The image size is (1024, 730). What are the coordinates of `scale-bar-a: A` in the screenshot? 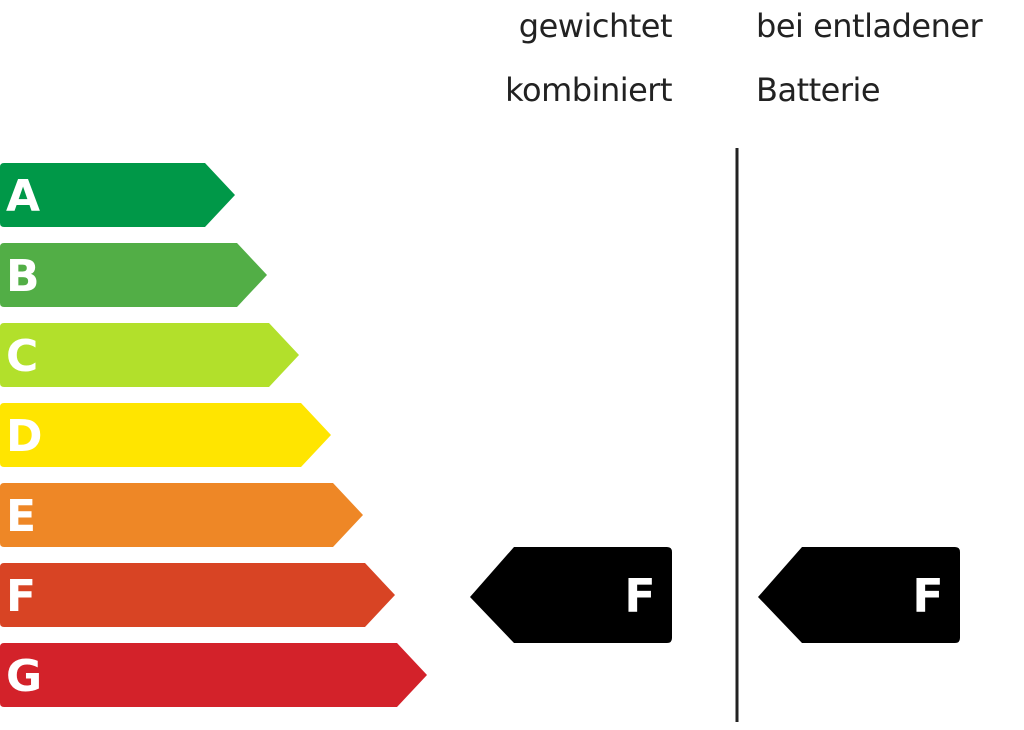 It's located at (117, 195).